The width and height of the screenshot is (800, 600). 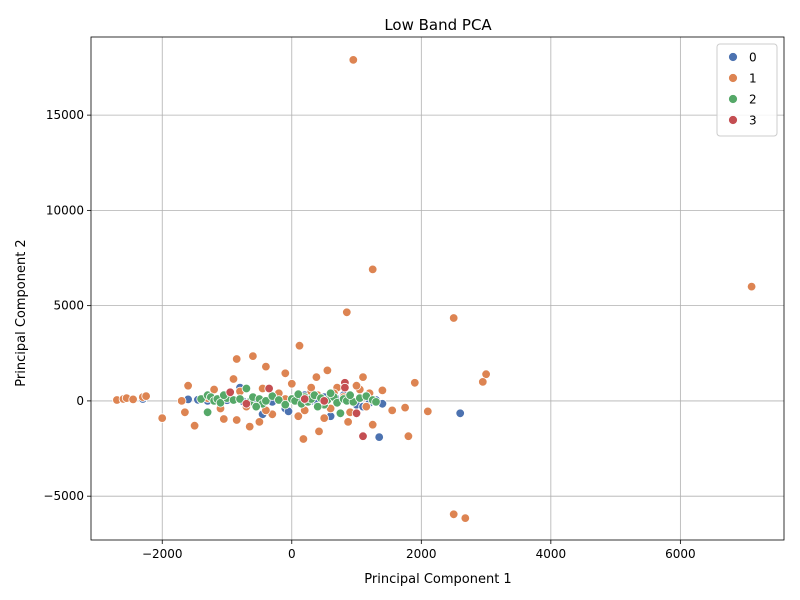 I want to click on legend-box, so click(x=747, y=90).